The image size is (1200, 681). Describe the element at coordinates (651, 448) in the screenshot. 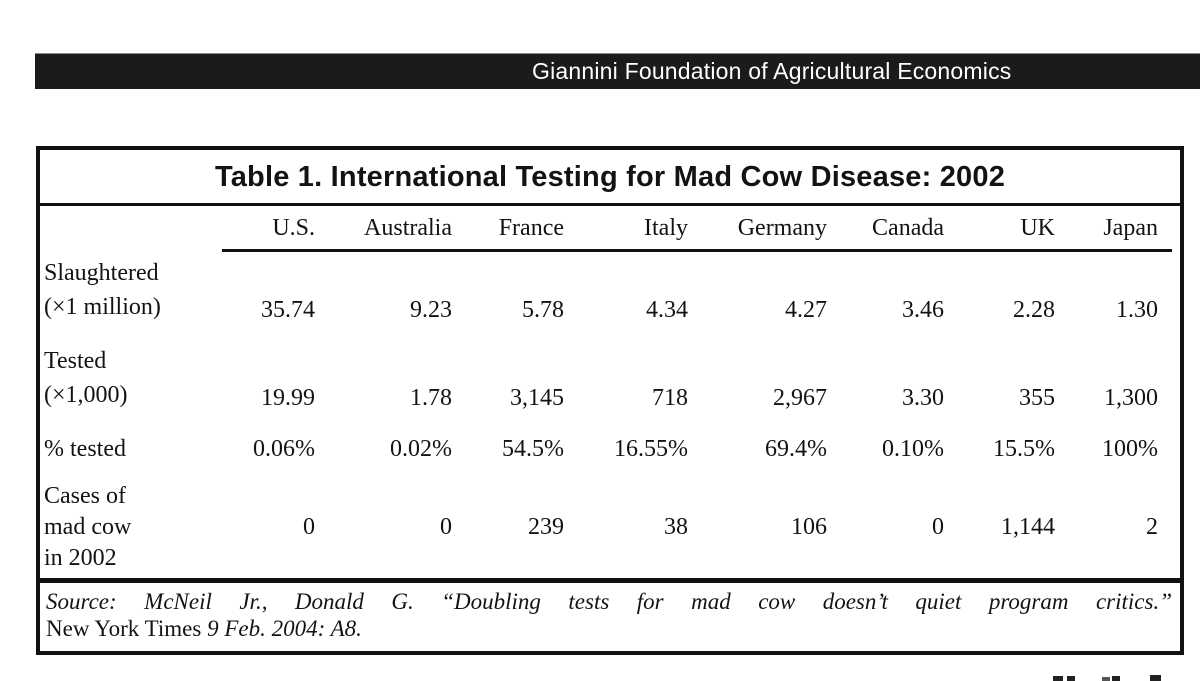

I see `table-cell: 16.55%` at that location.